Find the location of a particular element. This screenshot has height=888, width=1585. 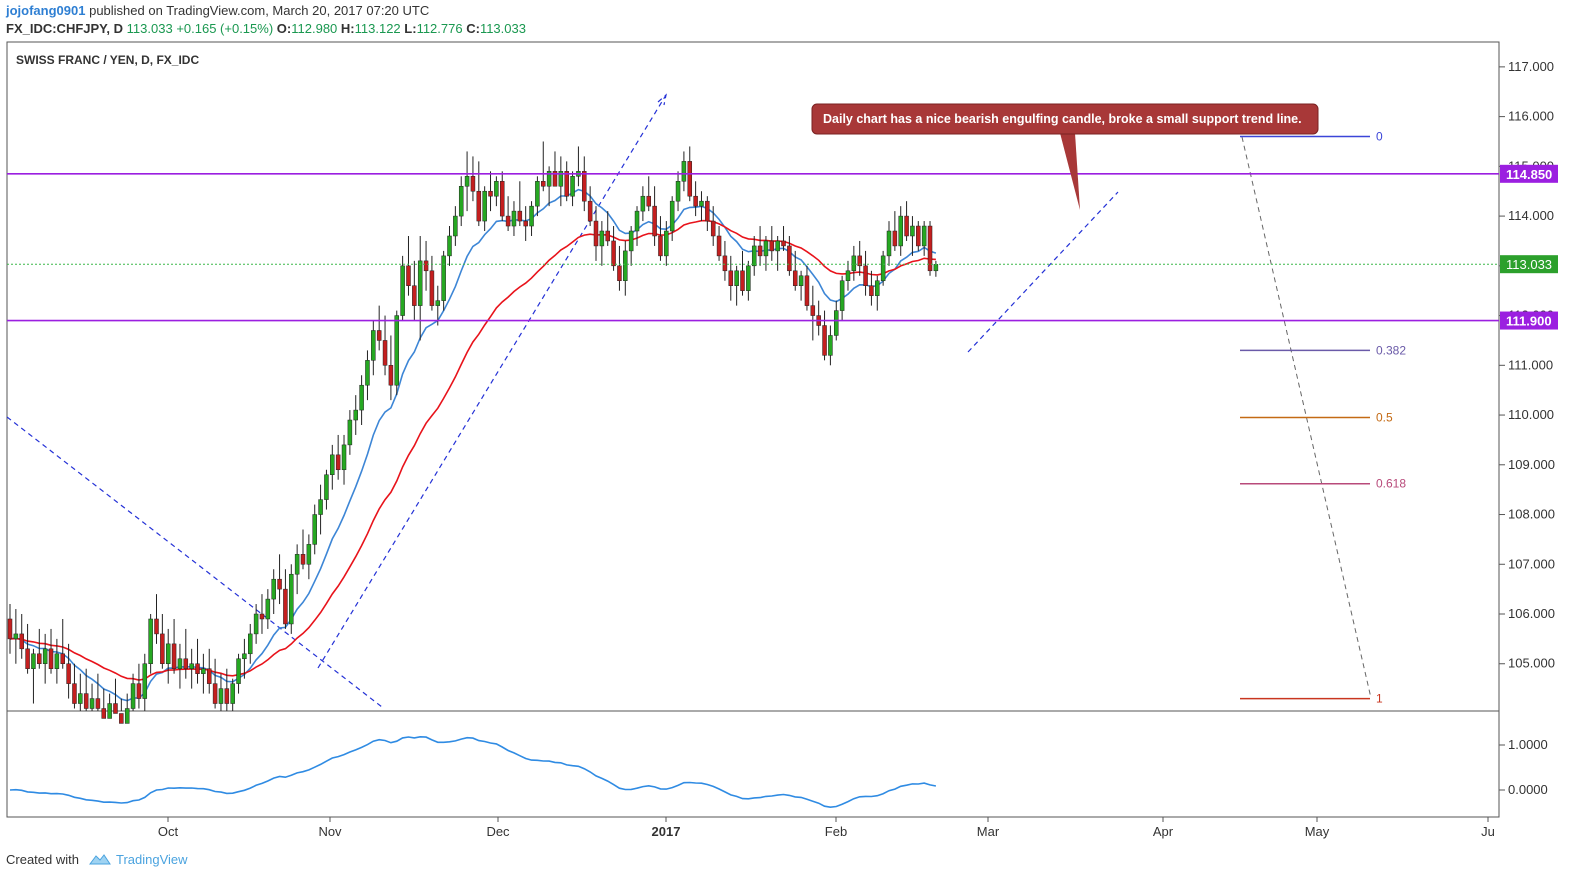

x-axis: Oct Nov Dec 2017 Feb Mar Apr May Ju is located at coordinates (826, 828).